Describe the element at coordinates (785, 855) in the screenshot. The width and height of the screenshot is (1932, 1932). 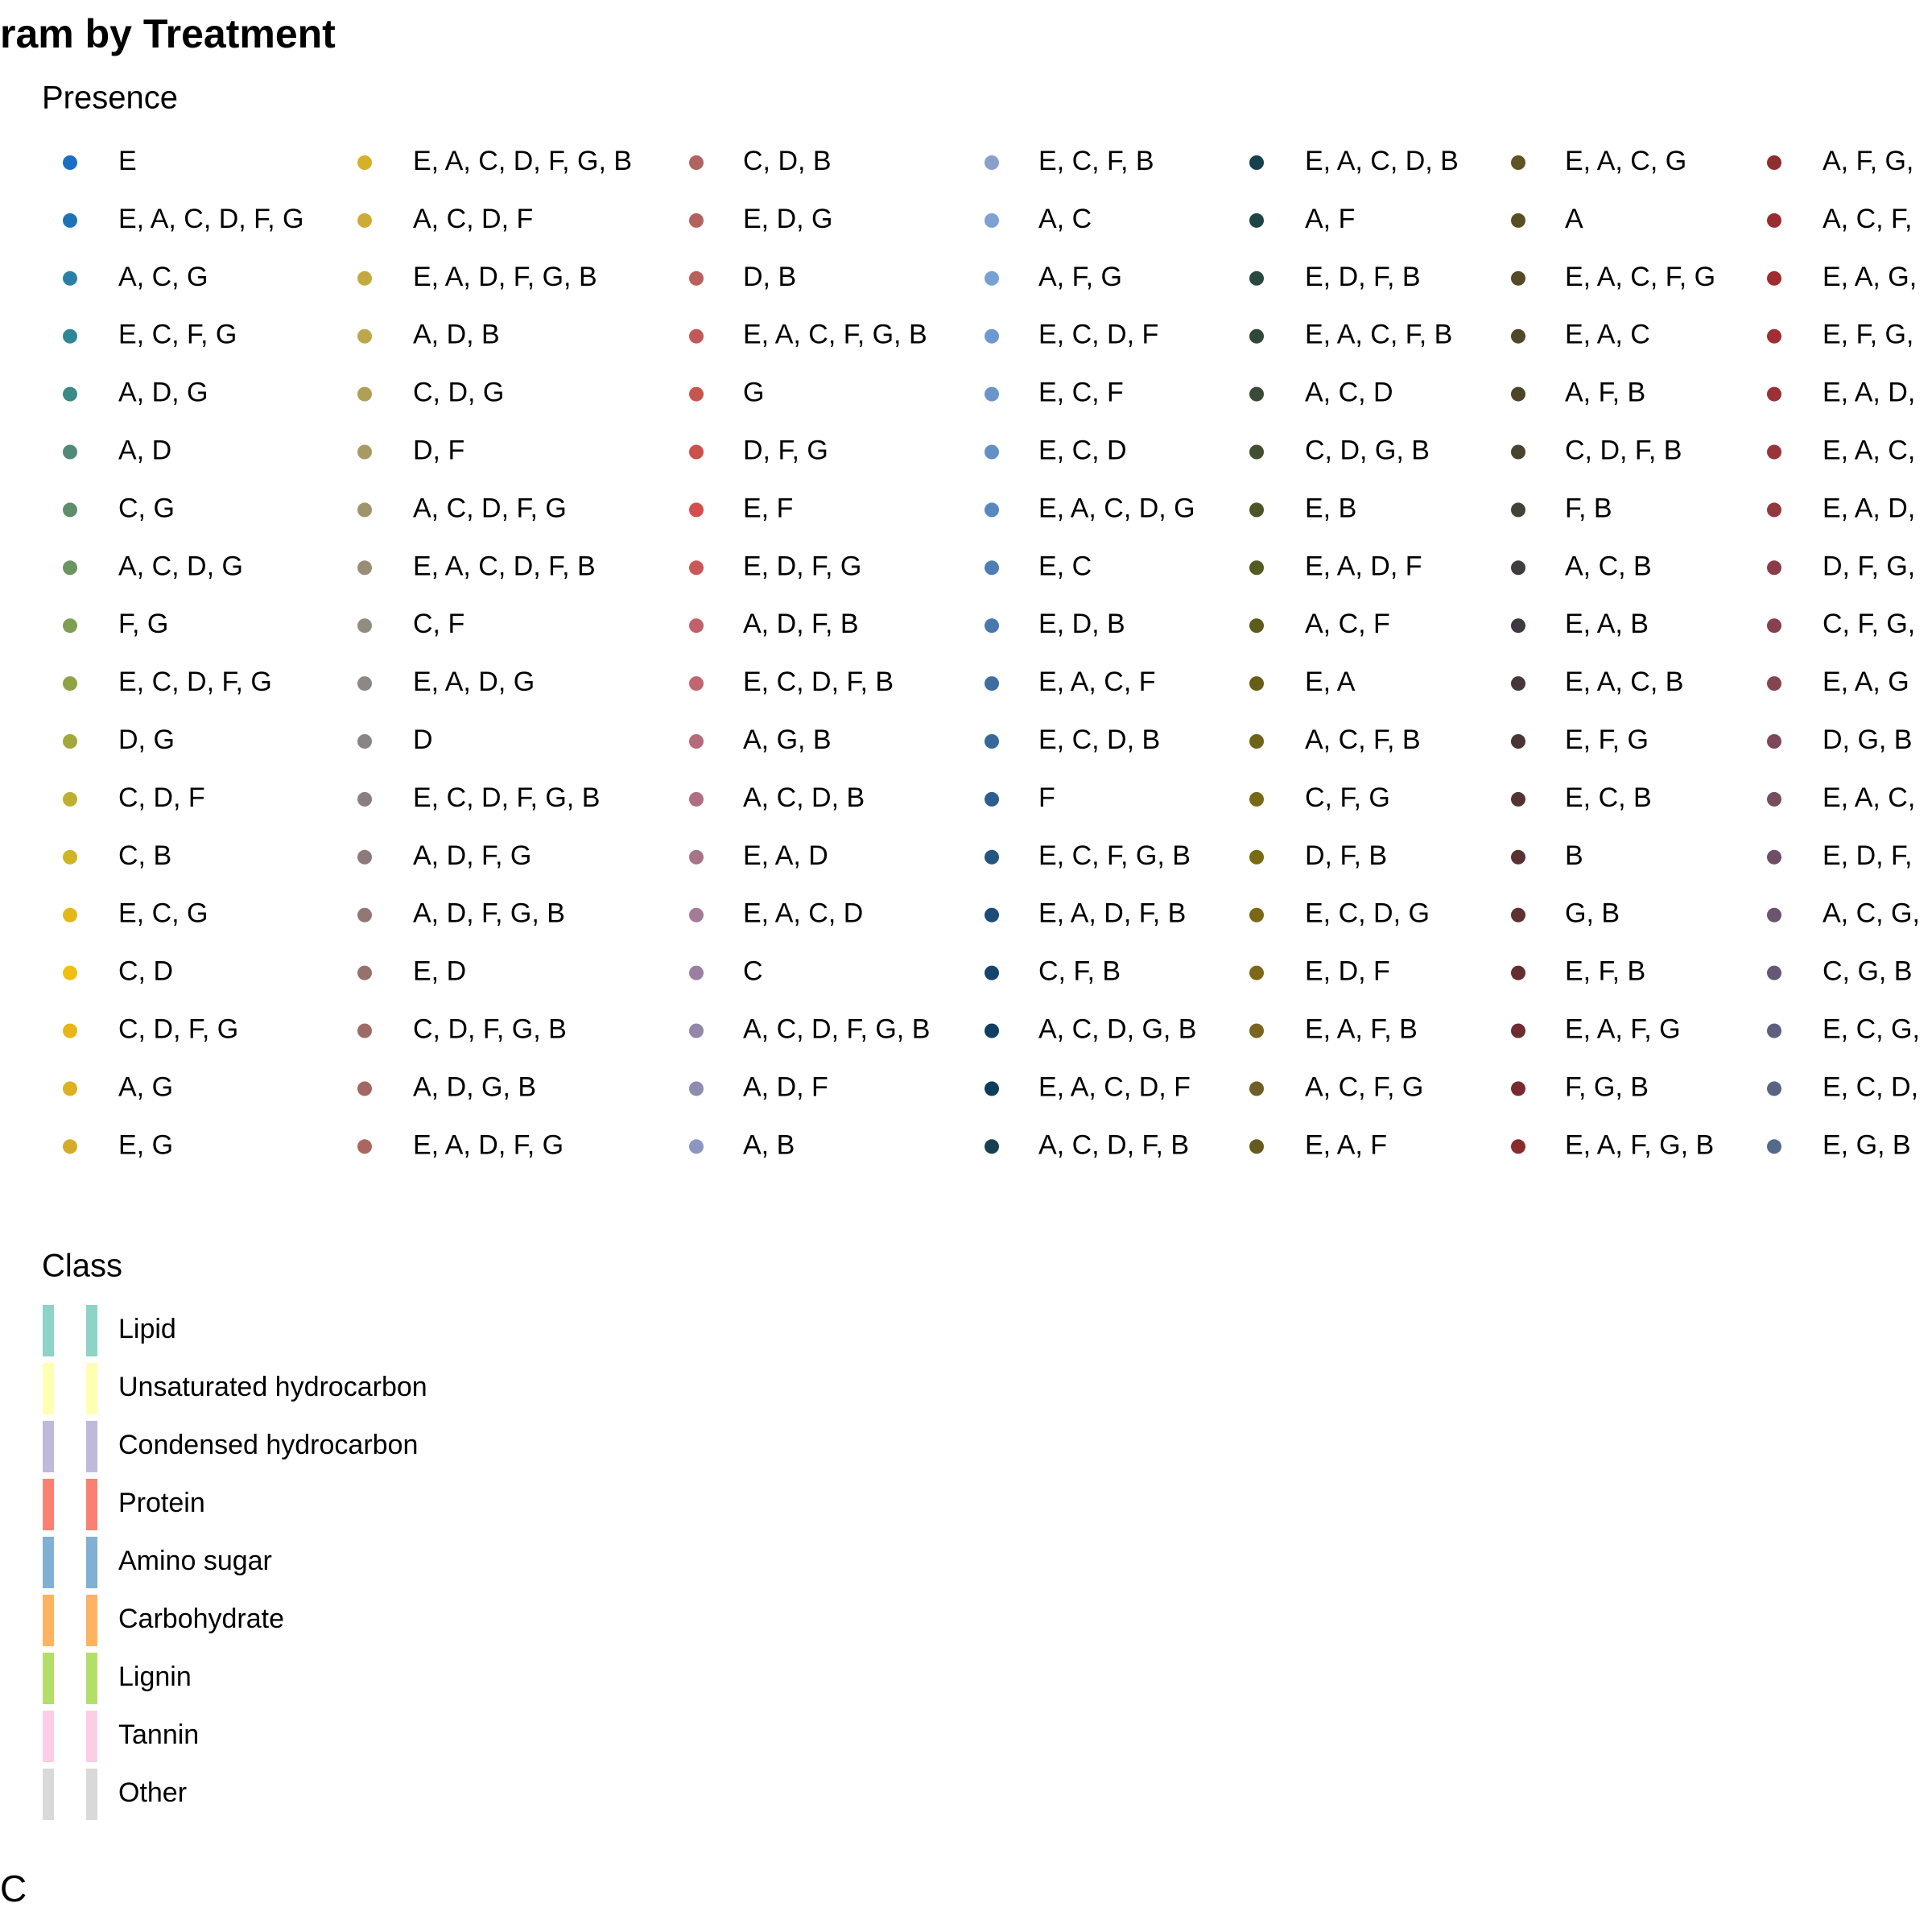
I see `legend-label: E, A, D` at that location.